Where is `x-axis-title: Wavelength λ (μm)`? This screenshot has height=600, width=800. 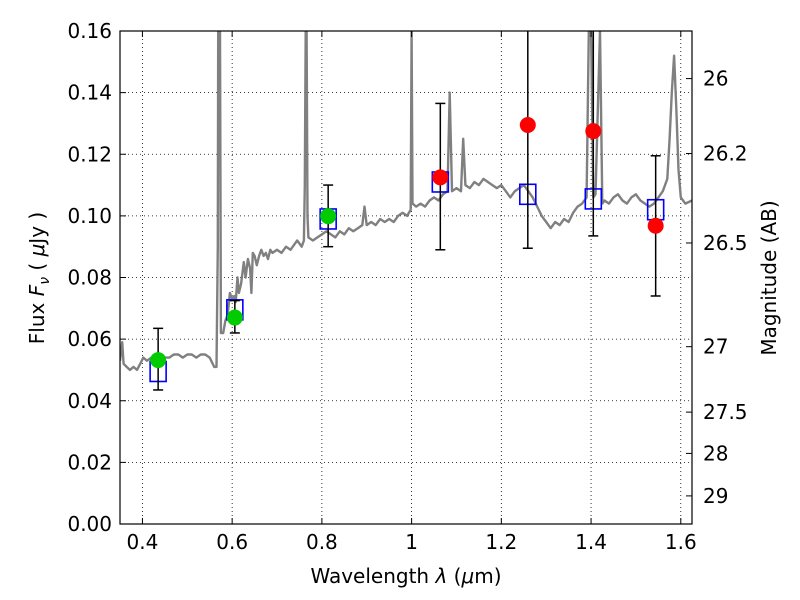 x-axis-title: Wavelength λ (μm) is located at coordinates (405, 576).